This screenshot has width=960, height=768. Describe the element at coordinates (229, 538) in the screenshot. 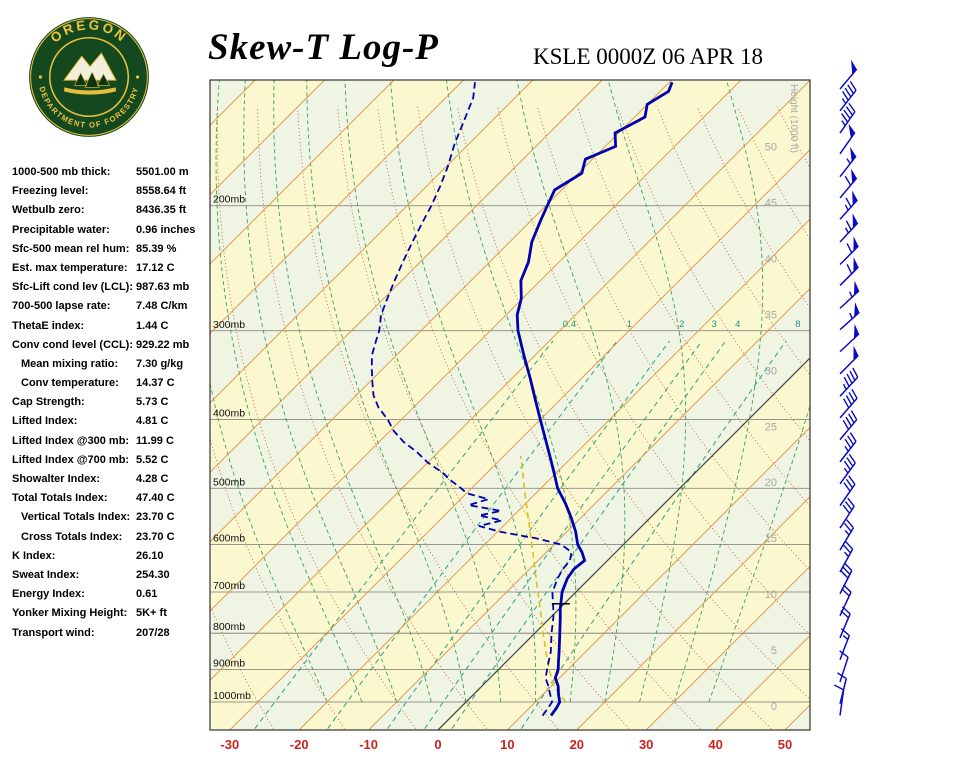

I see `svg-text: 600mb` at that location.